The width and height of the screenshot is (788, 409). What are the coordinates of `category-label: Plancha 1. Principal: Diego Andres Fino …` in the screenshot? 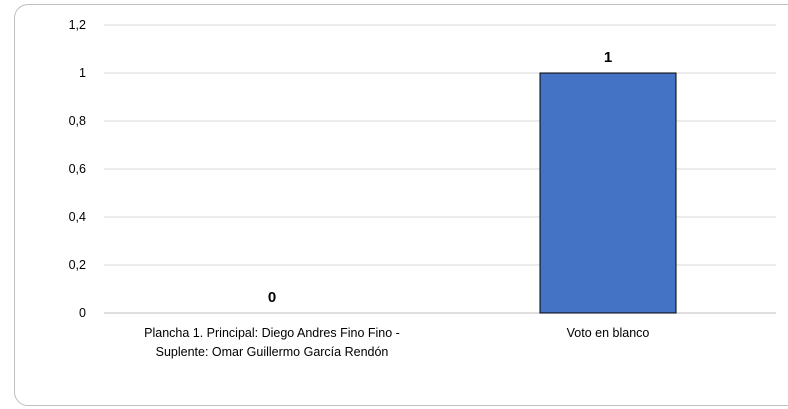 It's located at (272, 342).